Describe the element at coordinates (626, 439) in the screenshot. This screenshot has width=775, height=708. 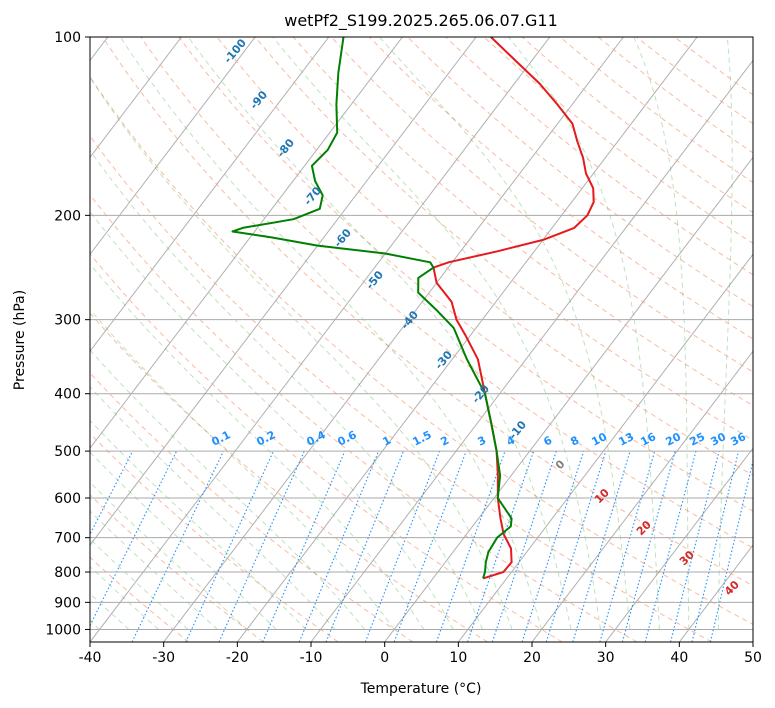
I see `mixing-ratio-label: 13` at that location.